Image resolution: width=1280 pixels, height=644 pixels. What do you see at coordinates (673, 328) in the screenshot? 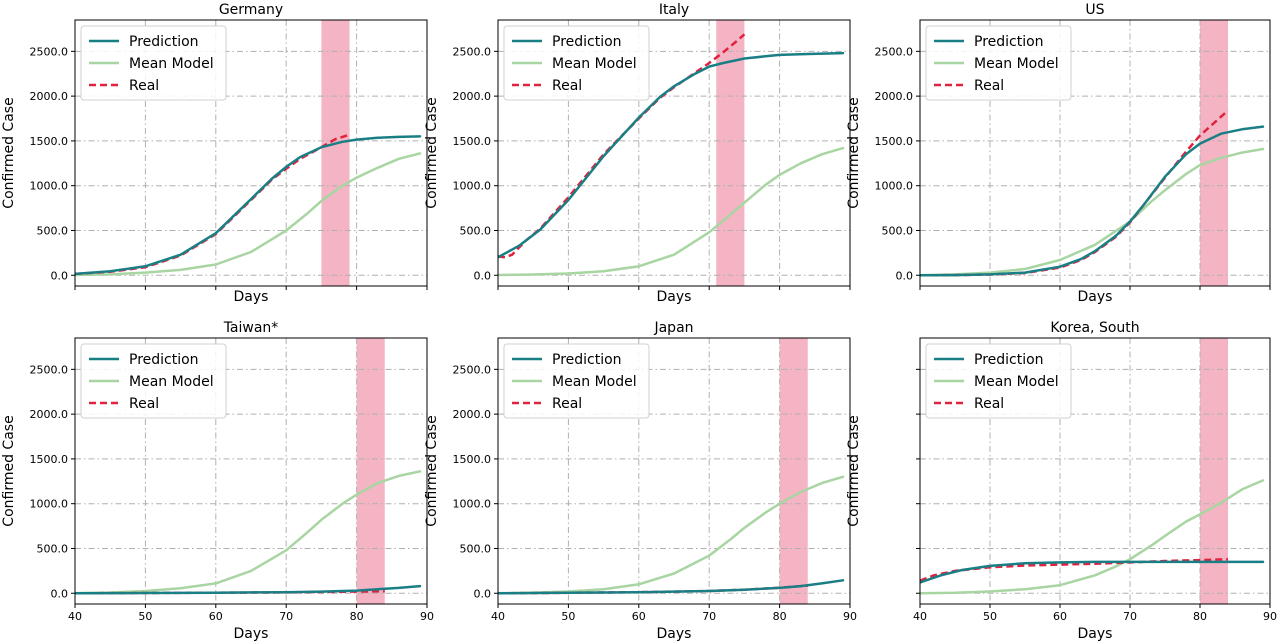
I see `chart-title: Japan` at bounding box center [673, 328].